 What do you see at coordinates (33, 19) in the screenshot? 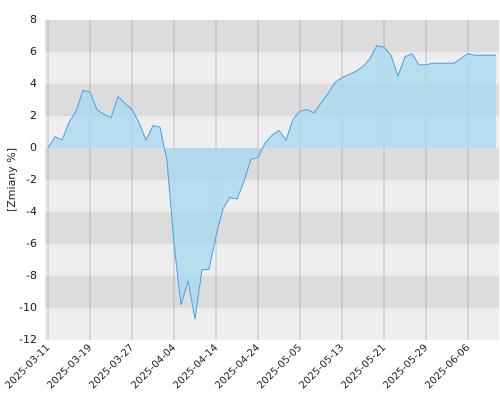
I see `y-tick-label: 8` at bounding box center [33, 19].